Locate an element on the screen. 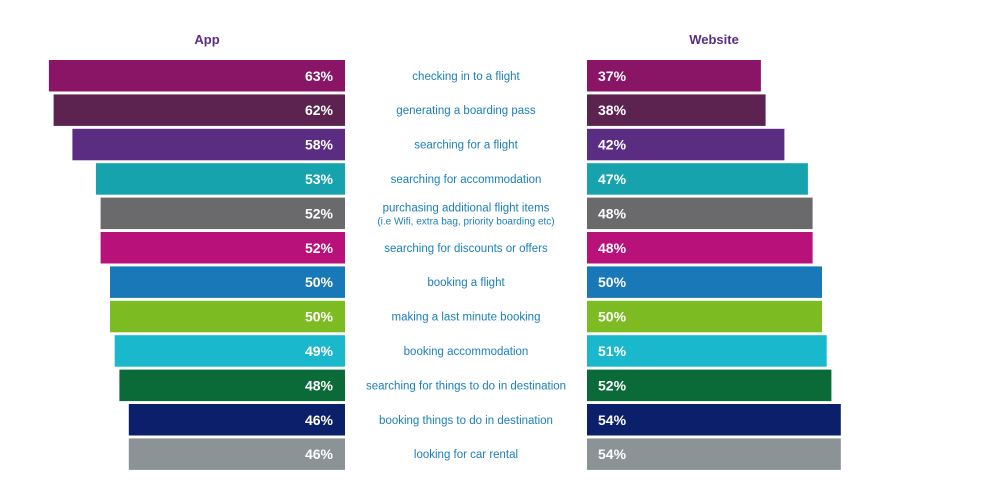  category-label: making a last minute booking is located at coordinates (466, 318).